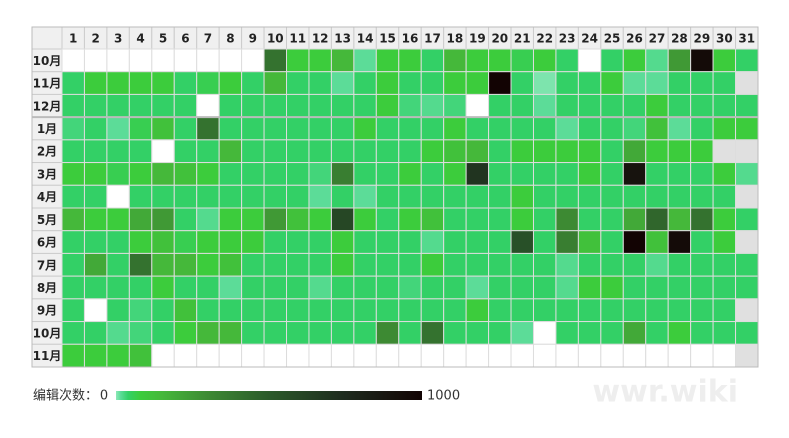  Describe the element at coordinates (499, 39) in the screenshot. I see `column-header: 20` at that location.